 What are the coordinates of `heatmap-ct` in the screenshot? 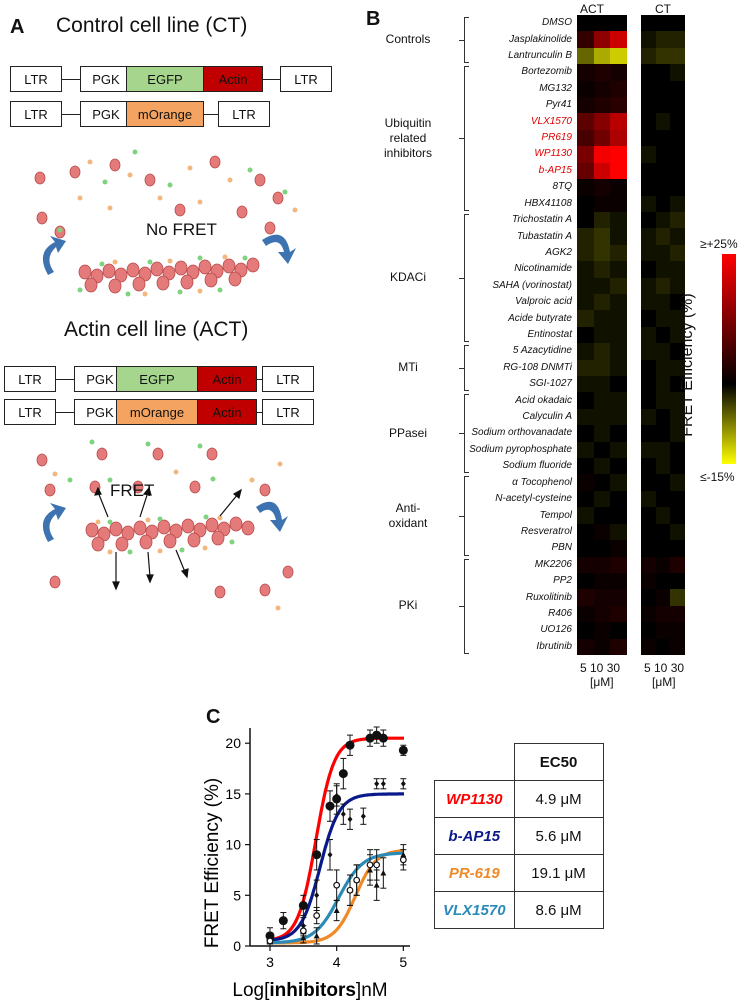 It's located at (663, 335).